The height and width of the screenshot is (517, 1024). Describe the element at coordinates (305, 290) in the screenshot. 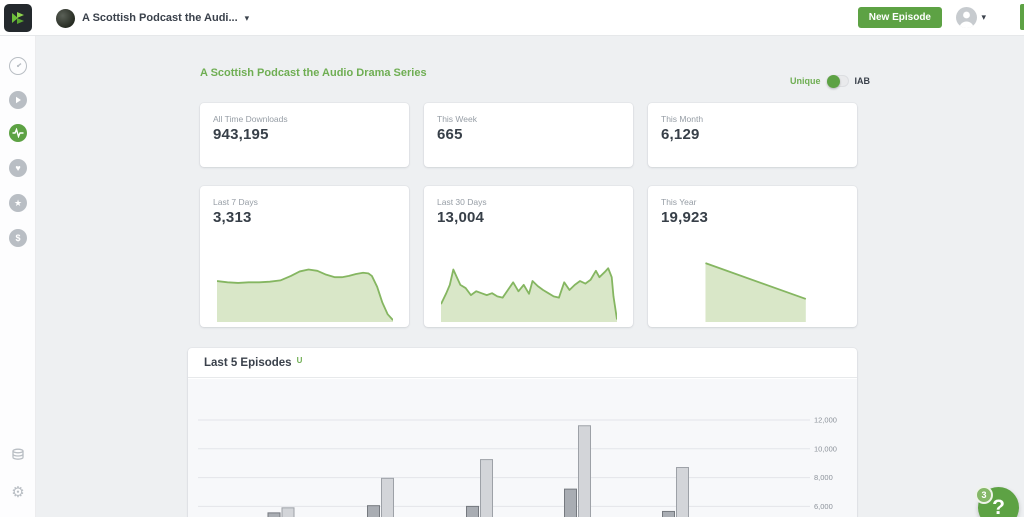

I see `sparkline-last-7-days` at that location.